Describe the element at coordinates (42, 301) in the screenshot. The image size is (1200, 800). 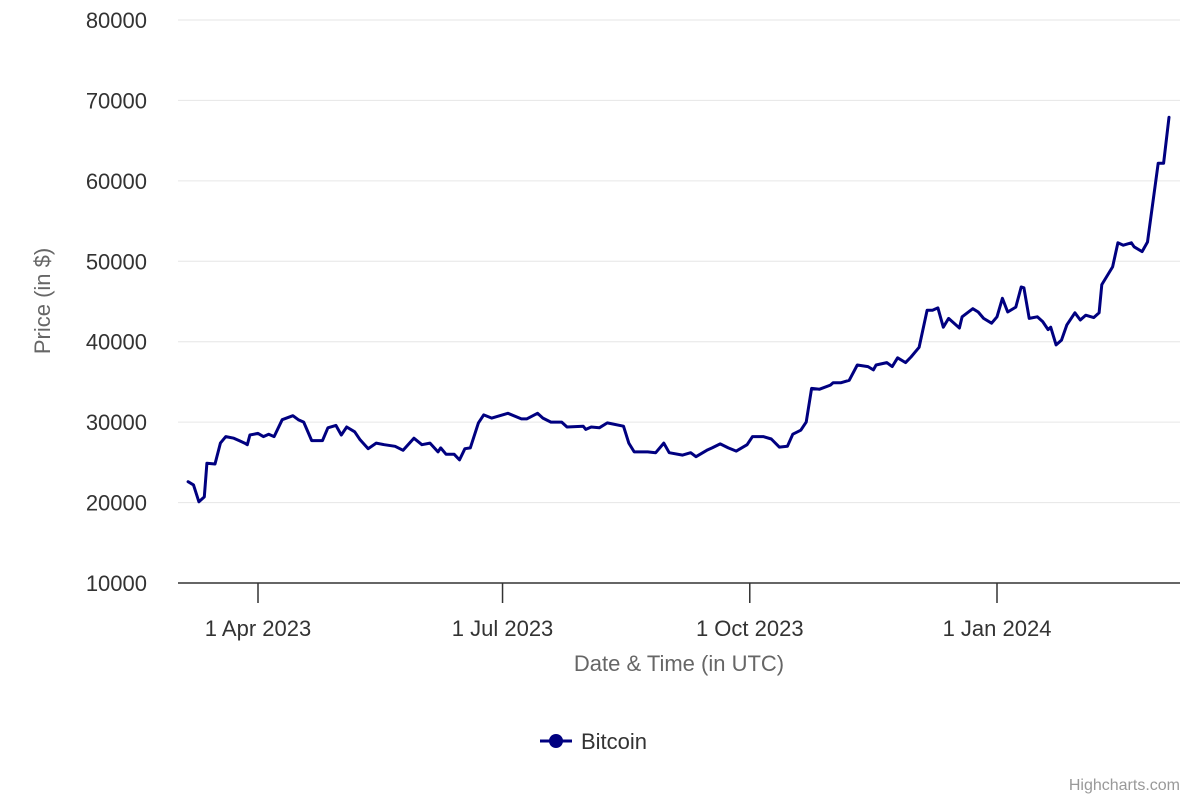
I see `y-axis-title: Price (in $)` at that location.